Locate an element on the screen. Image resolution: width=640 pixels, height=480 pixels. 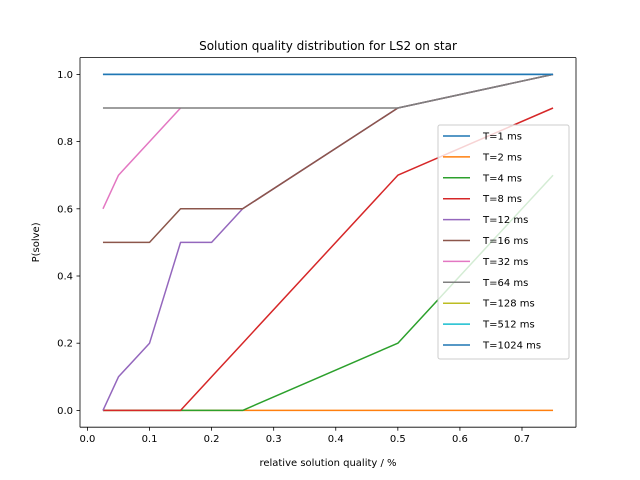
y-tick-label: 0.2 is located at coordinates (65, 344).